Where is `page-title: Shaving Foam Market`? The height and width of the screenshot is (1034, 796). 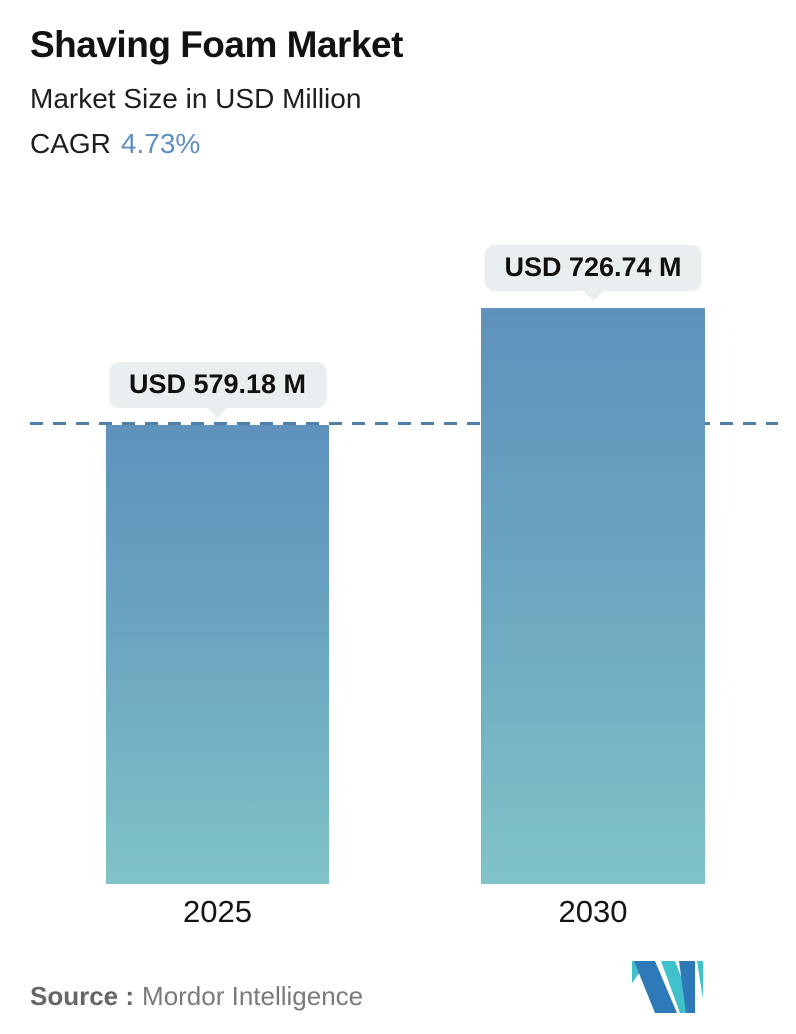
page-title: Shaving Foam Market is located at coordinates (216, 44).